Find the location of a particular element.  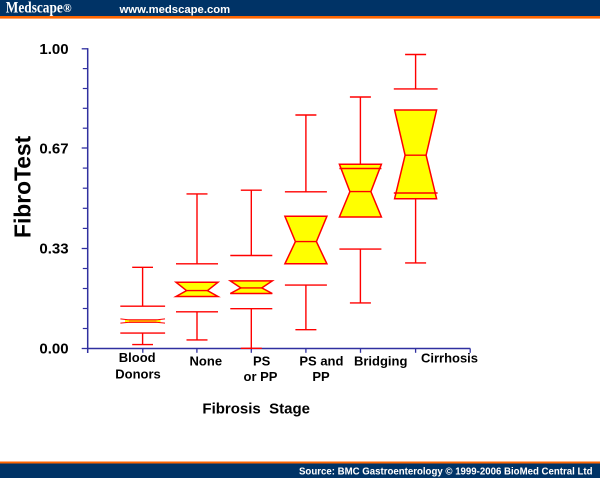

svg-text: 0.00 is located at coordinates (53, 349).